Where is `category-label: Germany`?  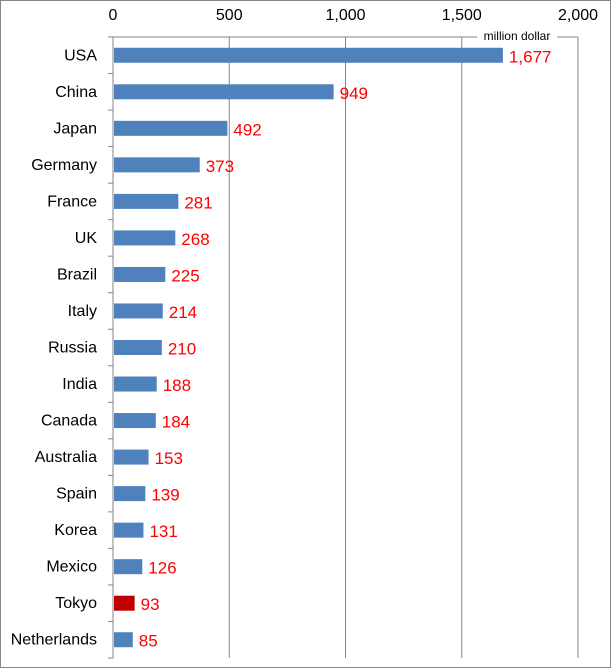
category-label: Germany is located at coordinates (64, 165).